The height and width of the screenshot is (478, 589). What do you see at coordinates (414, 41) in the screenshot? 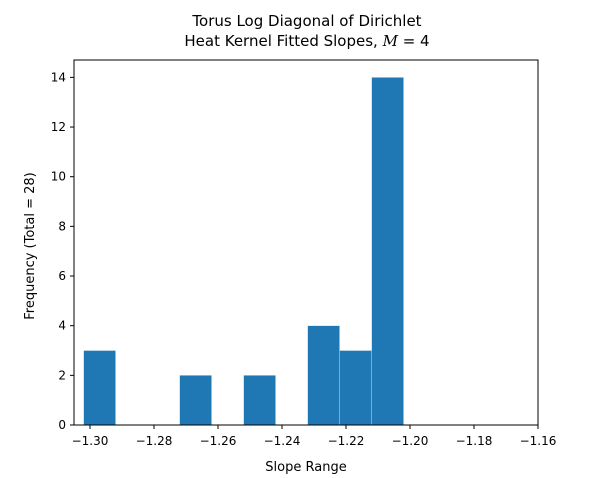
I see `chart-title-math-value: = 4` at bounding box center [414, 41].